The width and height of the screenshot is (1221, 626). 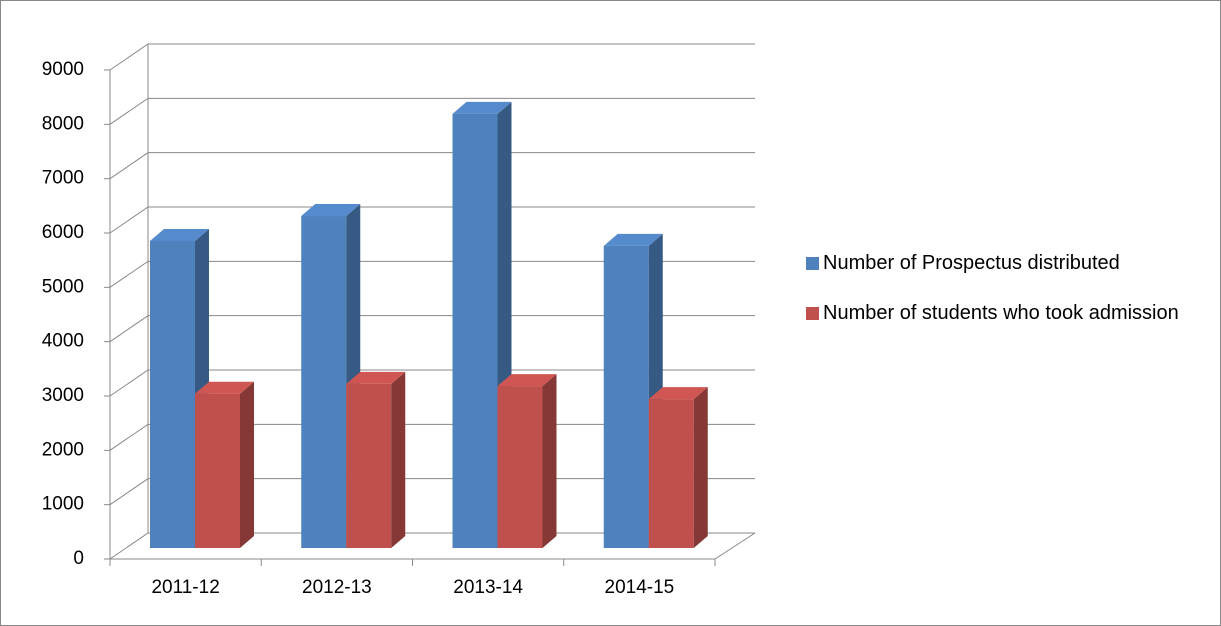 I want to click on y-tick-label: 2000, so click(x=63, y=449).